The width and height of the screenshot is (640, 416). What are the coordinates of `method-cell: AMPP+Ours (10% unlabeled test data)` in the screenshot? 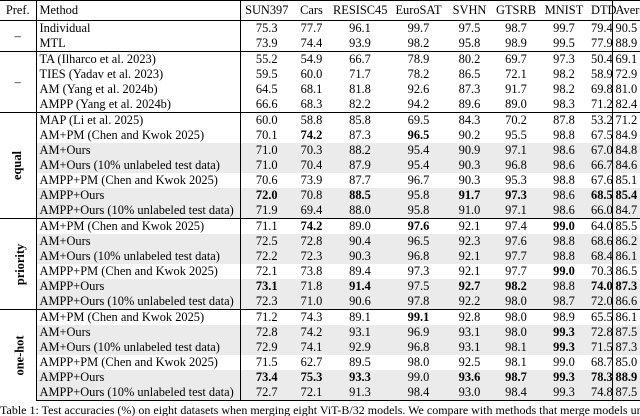 It's located at (138, 211).